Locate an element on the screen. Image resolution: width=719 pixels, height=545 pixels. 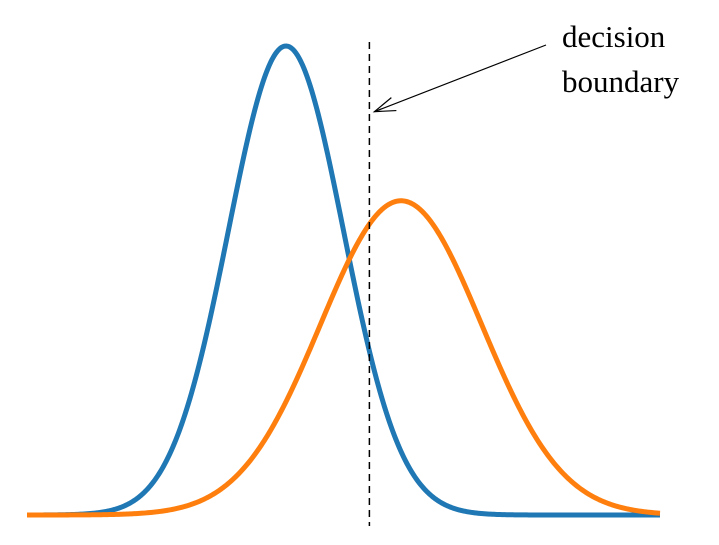
annotation-arrow is located at coordinates (460, 78).